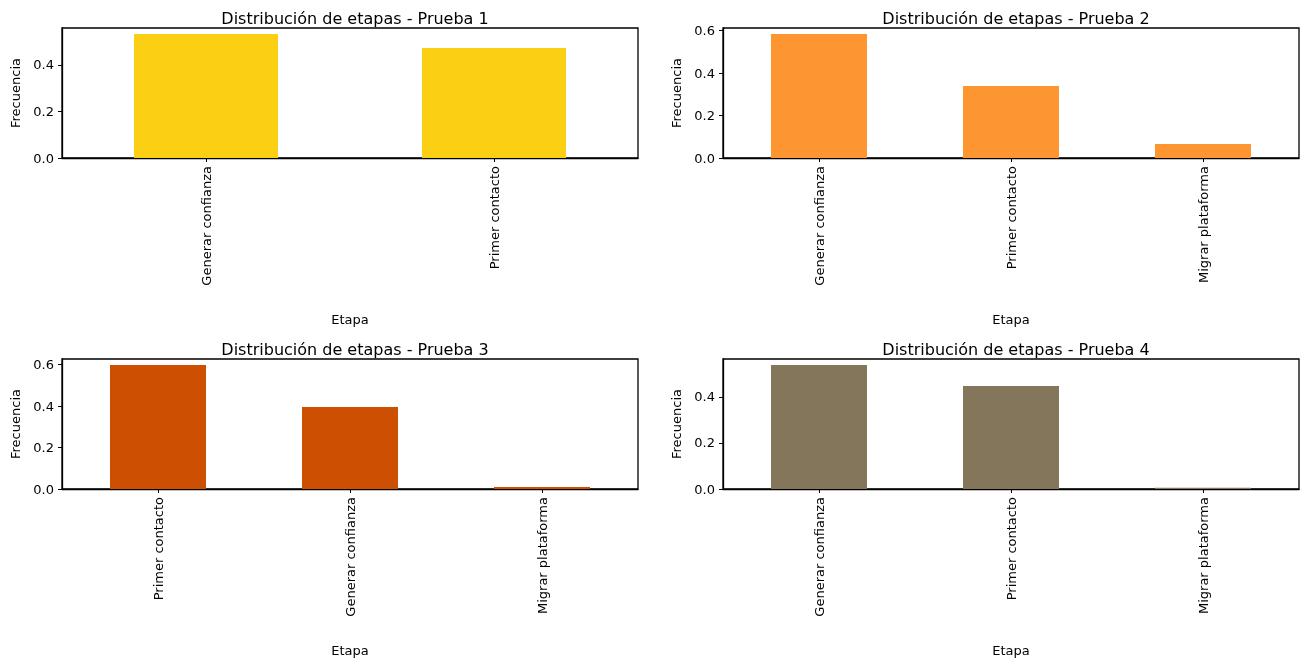 The image size is (1302, 661). I want to click on chart-title: Distribución de etapas - Prueba 3, so click(355, 349).